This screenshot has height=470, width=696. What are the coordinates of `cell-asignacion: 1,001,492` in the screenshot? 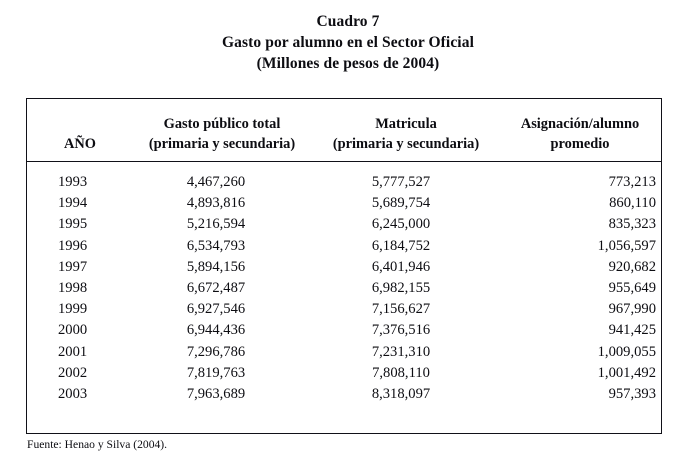 It's located at (626, 372).